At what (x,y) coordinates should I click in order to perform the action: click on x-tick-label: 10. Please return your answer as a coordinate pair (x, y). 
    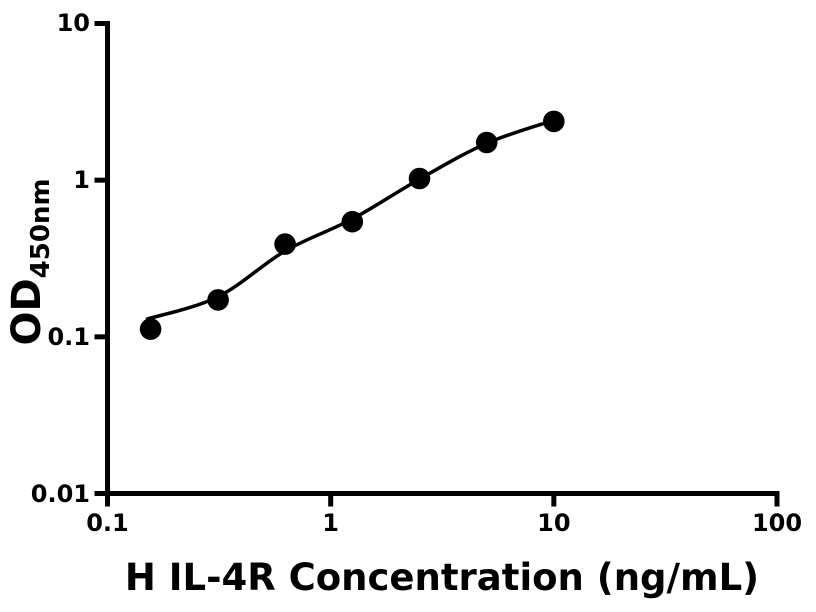
    Looking at the image, I should click on (554, 523).